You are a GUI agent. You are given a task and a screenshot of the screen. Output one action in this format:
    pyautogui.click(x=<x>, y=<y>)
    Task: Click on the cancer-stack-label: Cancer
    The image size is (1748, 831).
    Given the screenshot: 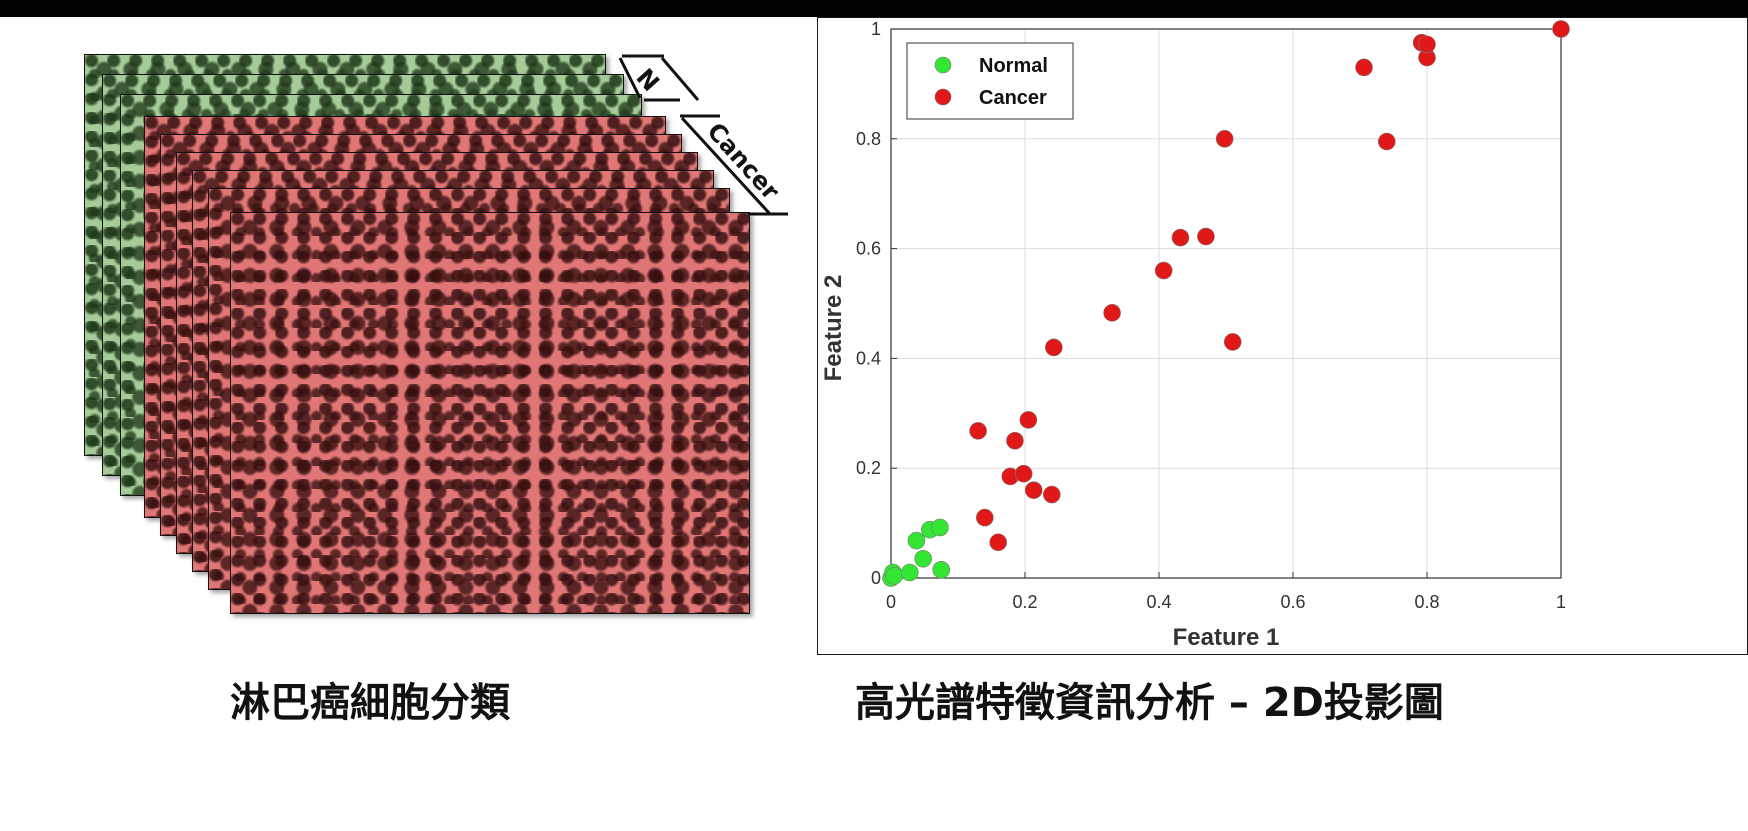 What is the action you would take?
    pyautogui.click(x=743, y=161)
    